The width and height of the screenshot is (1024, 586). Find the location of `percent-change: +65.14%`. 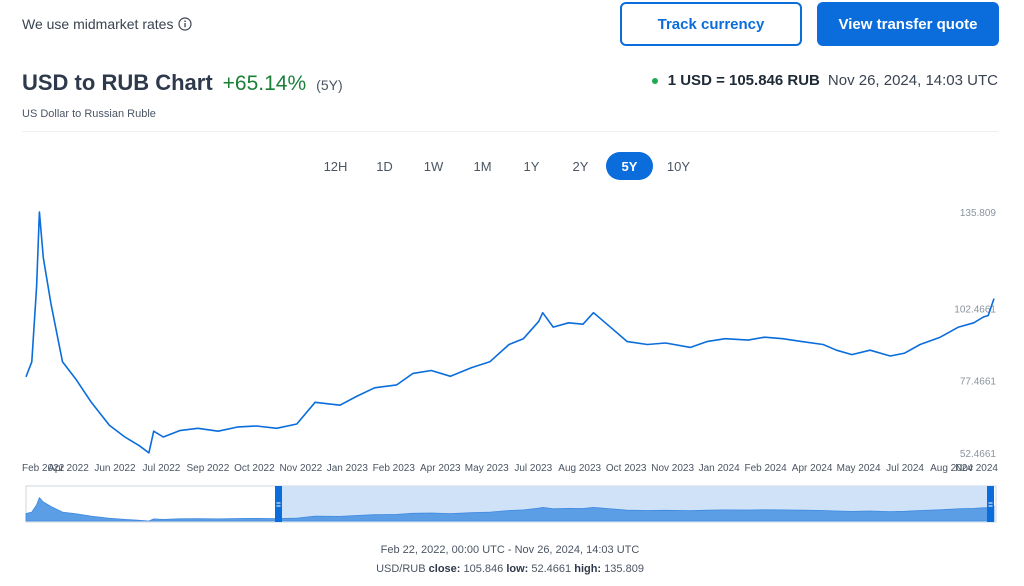

percent-change: +65.14% is located at coordinates (264, 83).